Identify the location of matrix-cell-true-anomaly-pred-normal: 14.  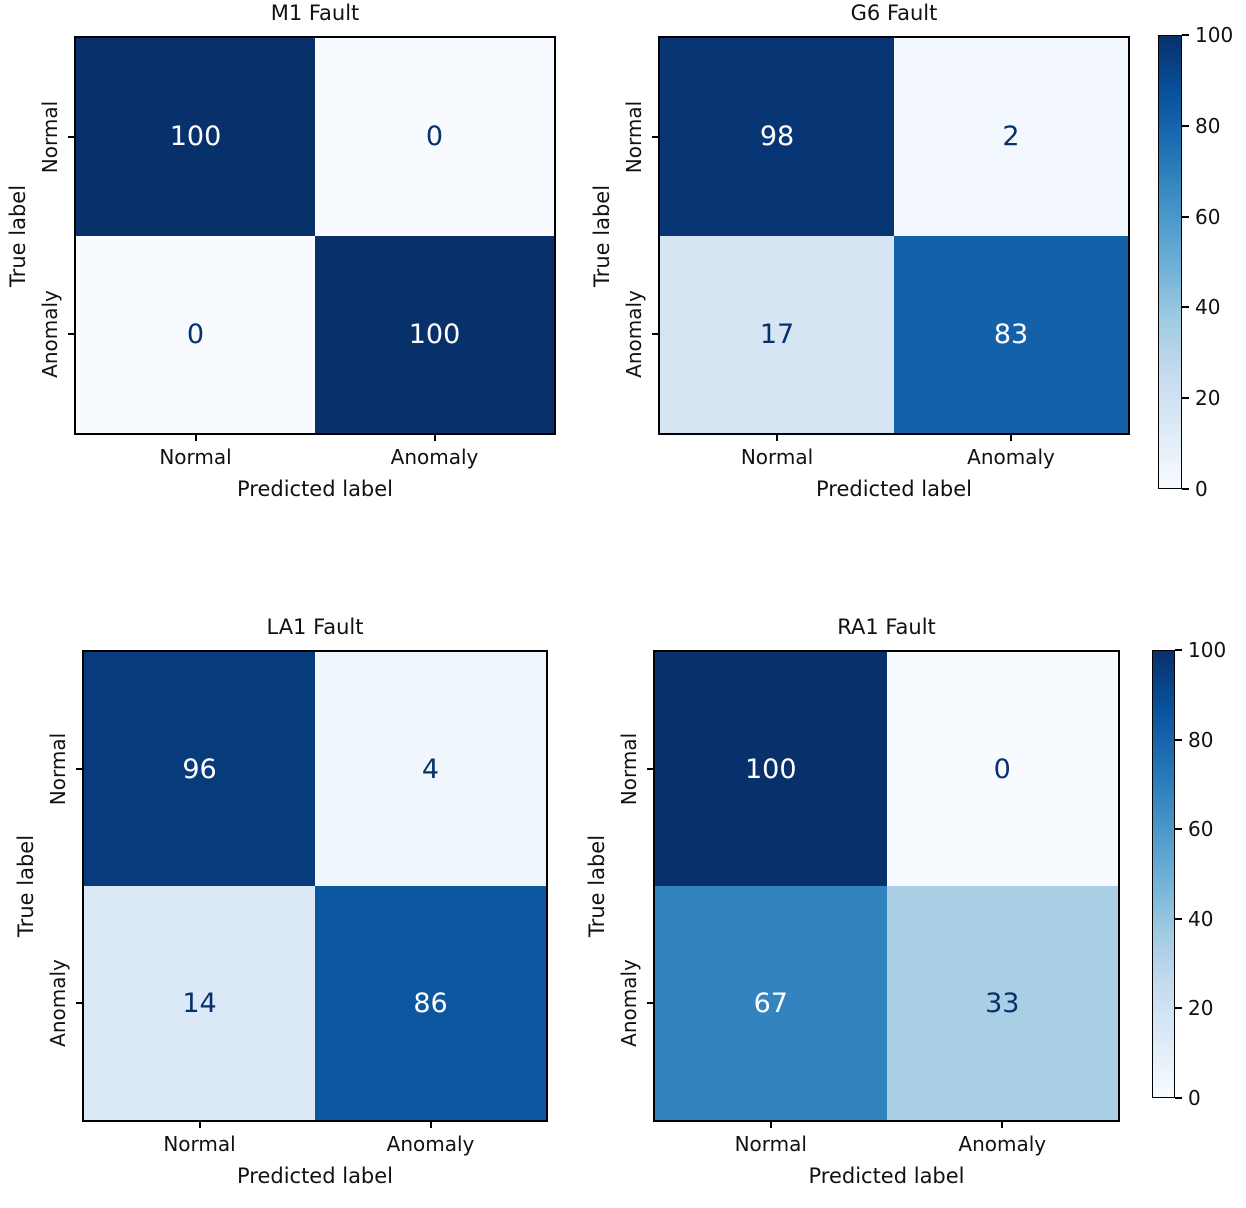
(199, 1003).